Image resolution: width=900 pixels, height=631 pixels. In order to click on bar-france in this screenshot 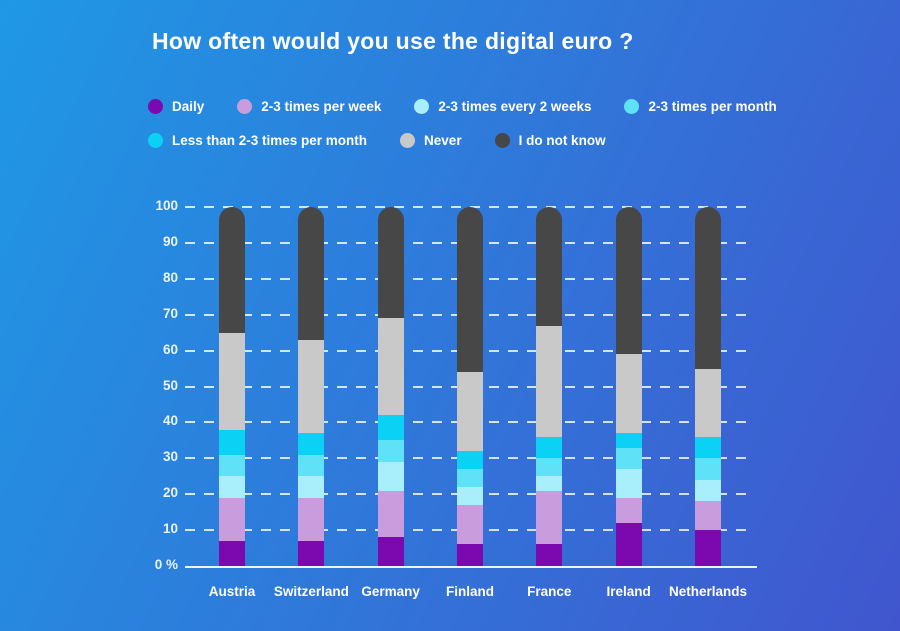, I will do `click(549, 386)`.